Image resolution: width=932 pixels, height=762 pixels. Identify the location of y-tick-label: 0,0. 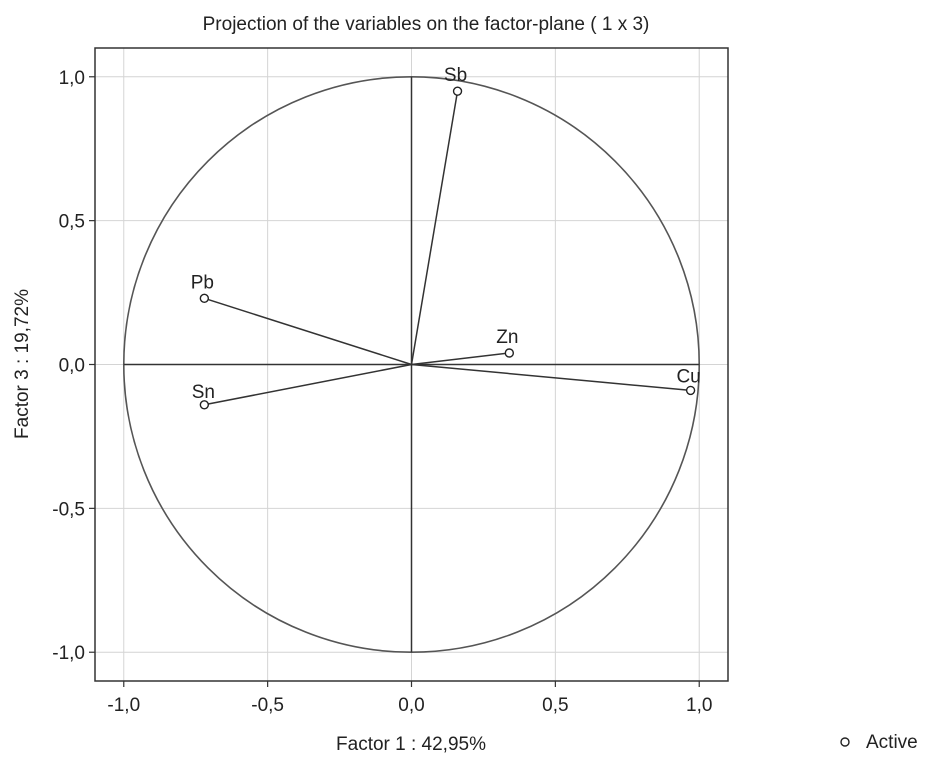
(72, 366).